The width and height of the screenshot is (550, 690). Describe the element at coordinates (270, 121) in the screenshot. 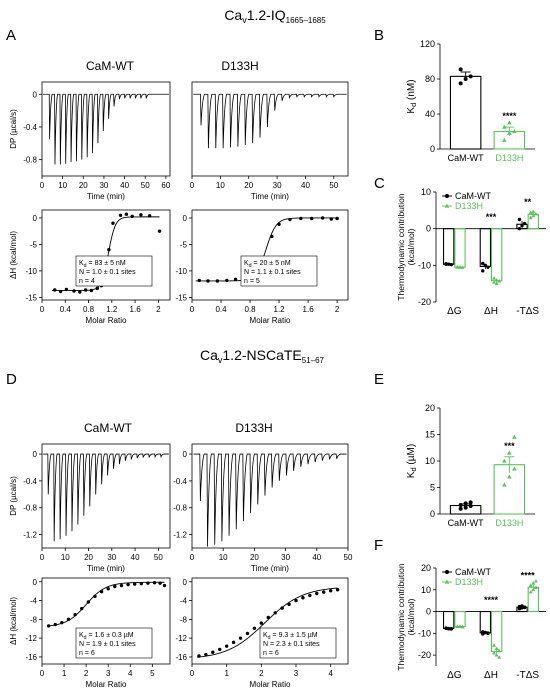

I see `raw-a-mut-trace` at that location.